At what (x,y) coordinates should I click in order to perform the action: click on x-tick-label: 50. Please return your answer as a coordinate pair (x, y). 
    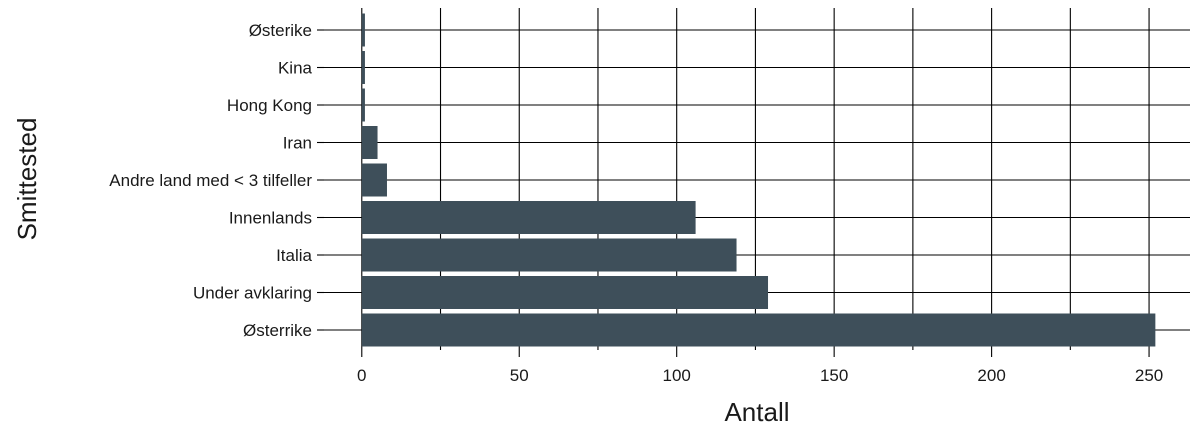
    Looking at the image, I should click on (519, 375).